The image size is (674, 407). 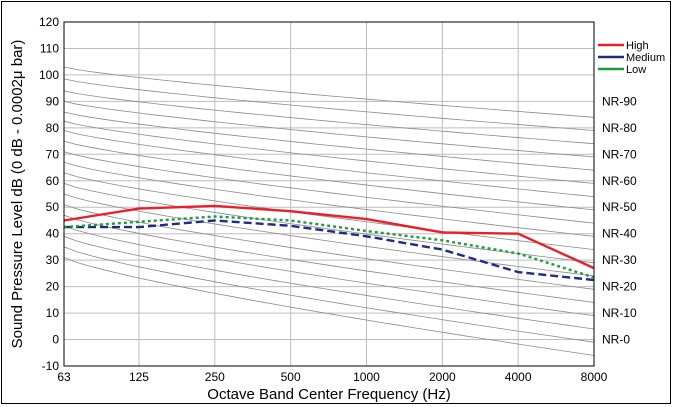 I want to click on x-tick-label: 125, so click(x=139, y=377).